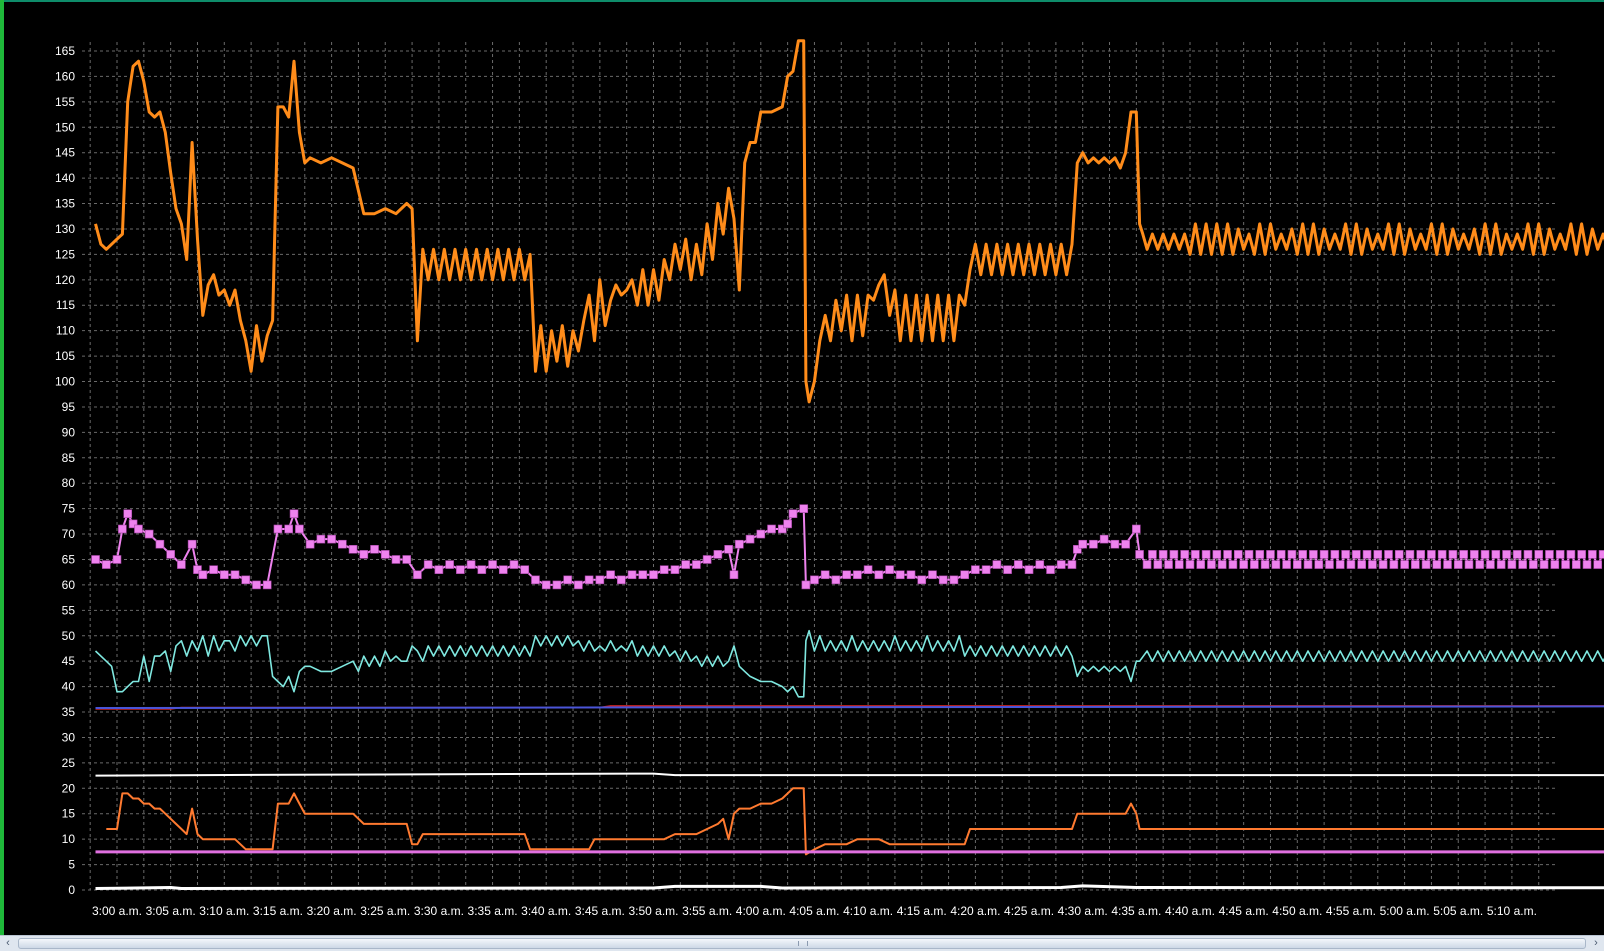 The image size is (1604, 951). I want to click on x-tick-label: 4:05 a.m., so click(814, 911).